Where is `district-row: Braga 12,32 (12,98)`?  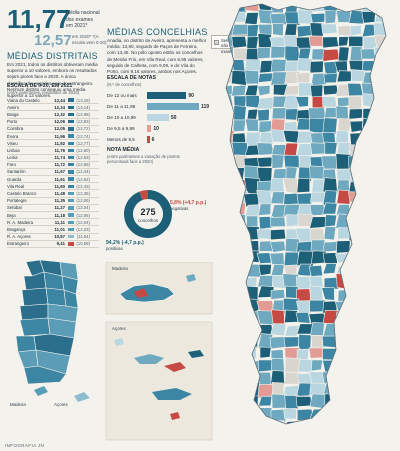
district-row: Braga 12,32 (12,98) is located at coordinates (53, 115).